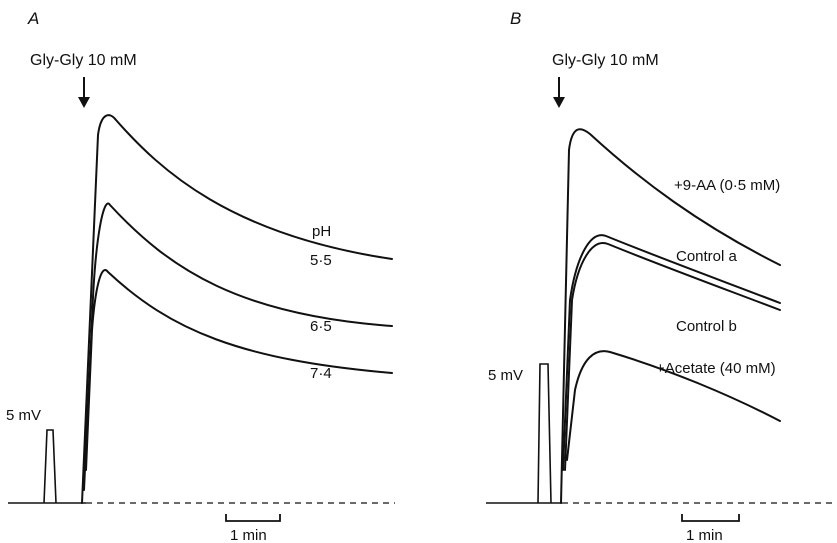 This screenshot has height=543, width=837. What do you see at coordinates (673, 405) in the screenshot?
I see `panel-b-trace-acetate` at bounding box center [673, 405].